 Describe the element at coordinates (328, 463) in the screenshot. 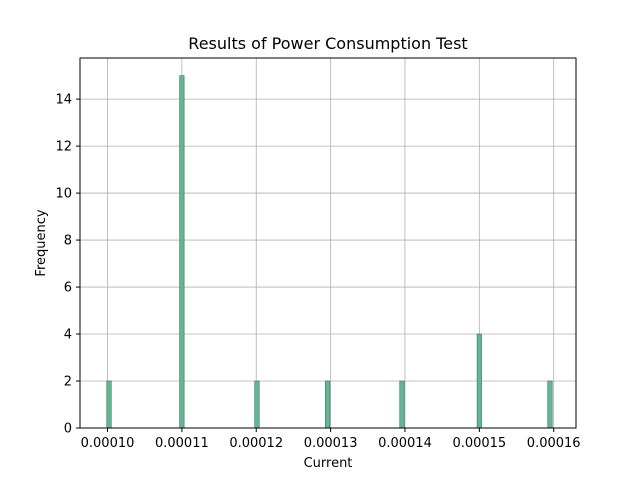

I see `x-axis-label: Current` at that location.